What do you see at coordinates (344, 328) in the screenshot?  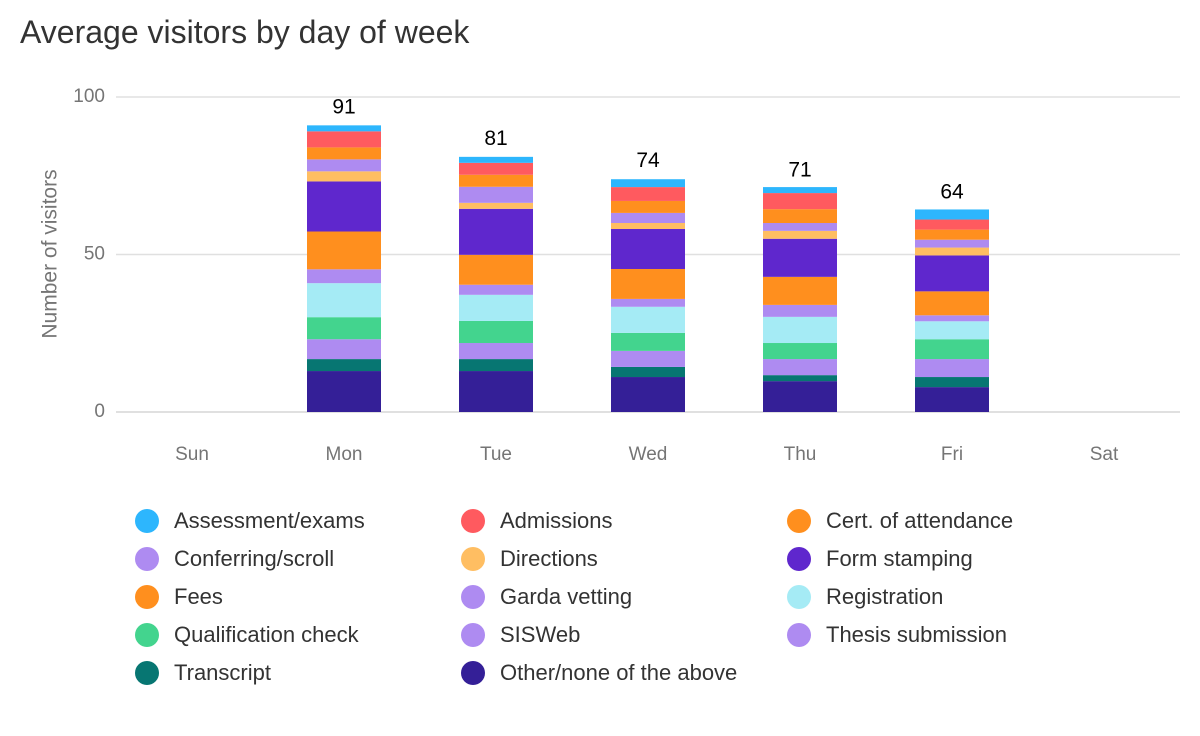 I see `bar-segment-qualification-check-mon` at bounding box center [344, 328].